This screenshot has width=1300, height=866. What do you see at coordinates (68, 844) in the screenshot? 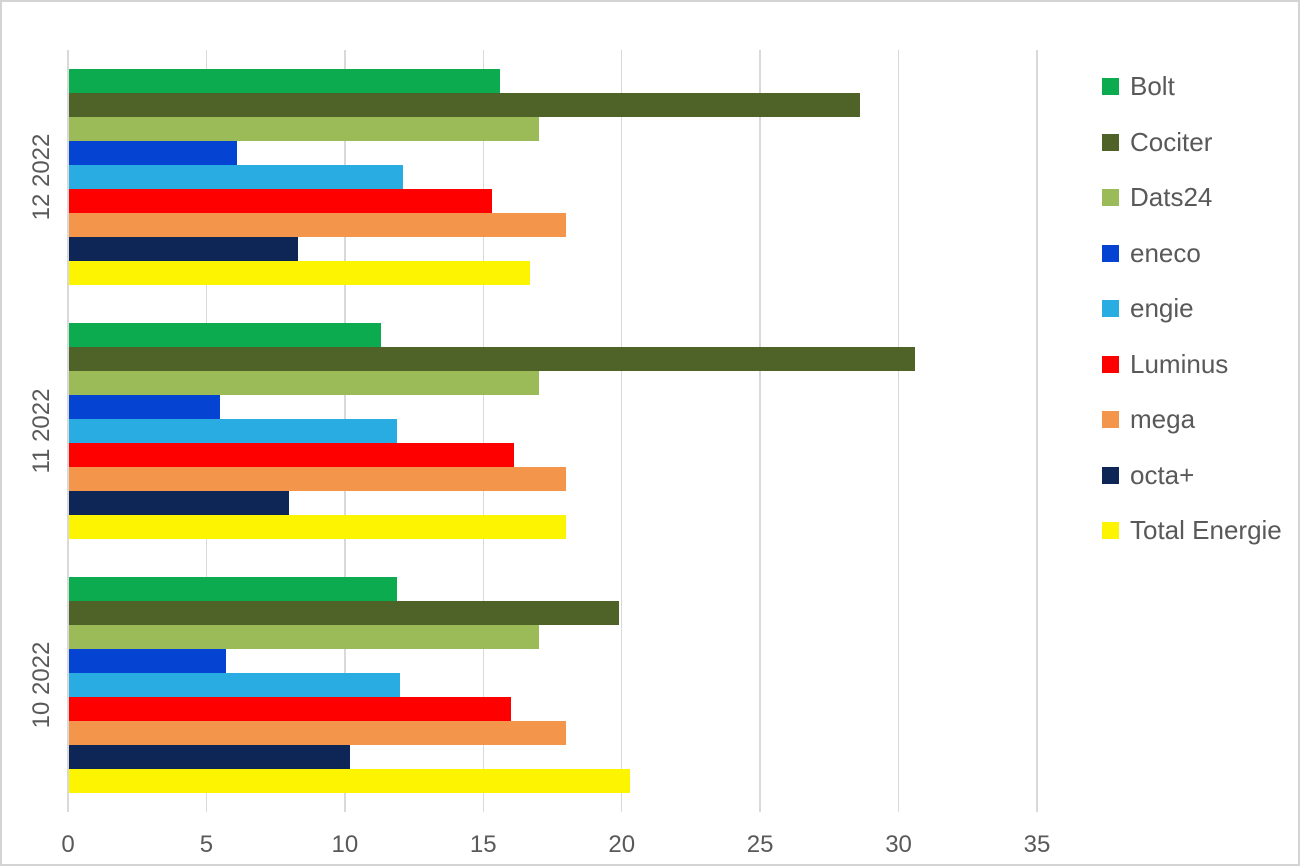
I see `x-tick-label-0: 0` at bounding box center [68, 844].